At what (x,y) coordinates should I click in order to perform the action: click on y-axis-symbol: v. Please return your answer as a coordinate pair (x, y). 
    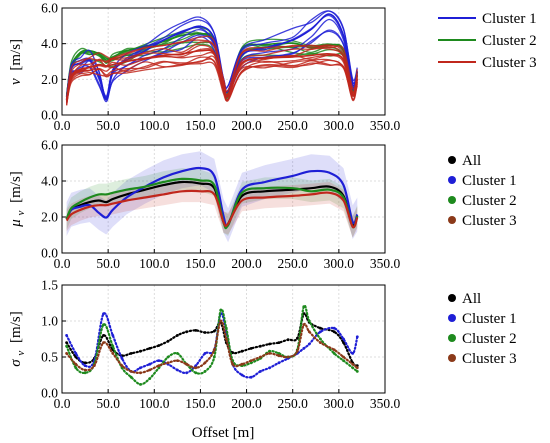
    Looking at the image, I should click on (16, 81).